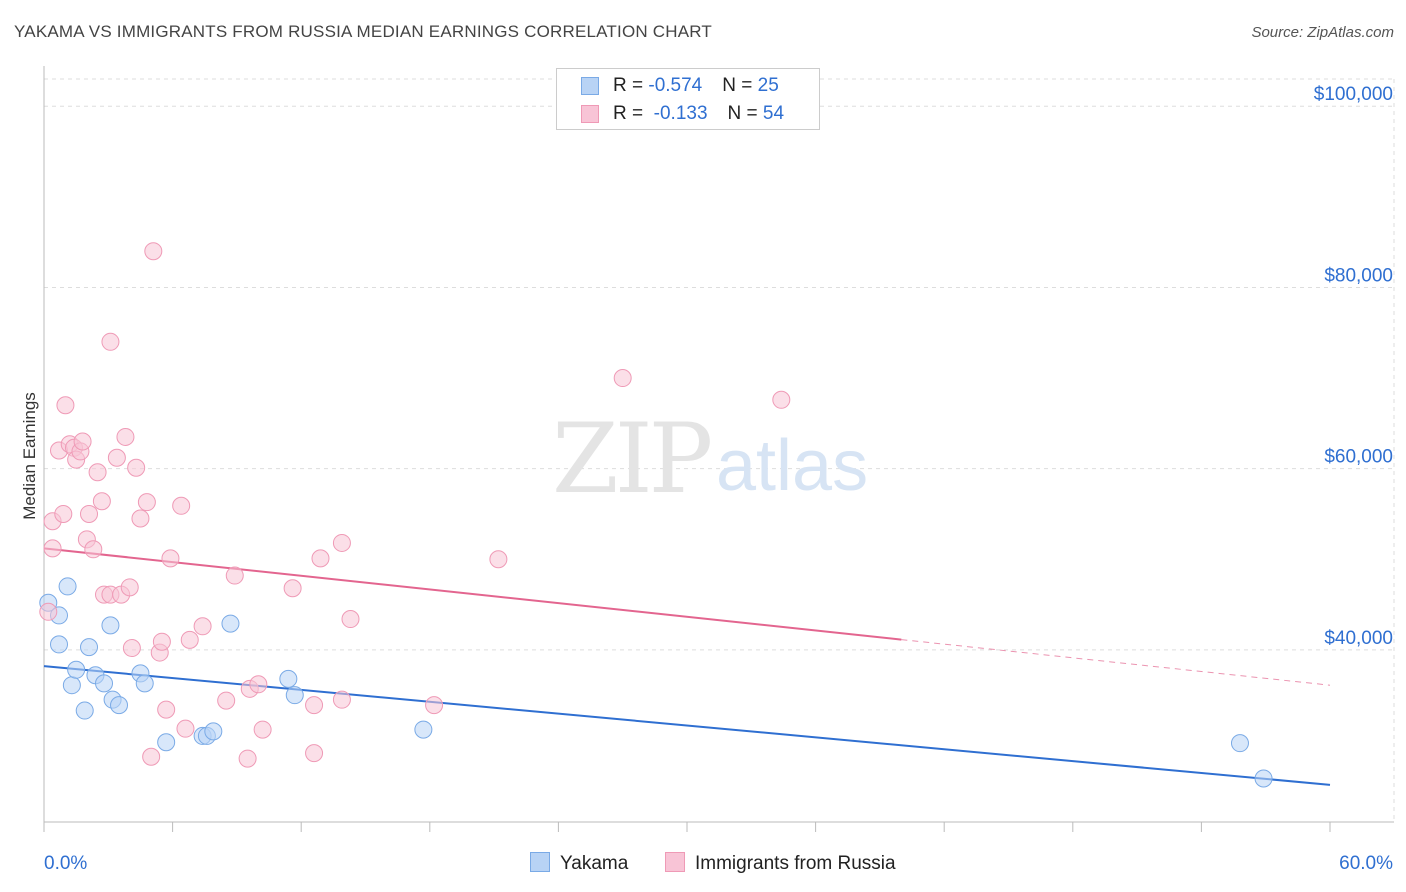 This screenshot has width=1406, height=892. I want to click on watermark: ZIP atlas, so click(710, 459).